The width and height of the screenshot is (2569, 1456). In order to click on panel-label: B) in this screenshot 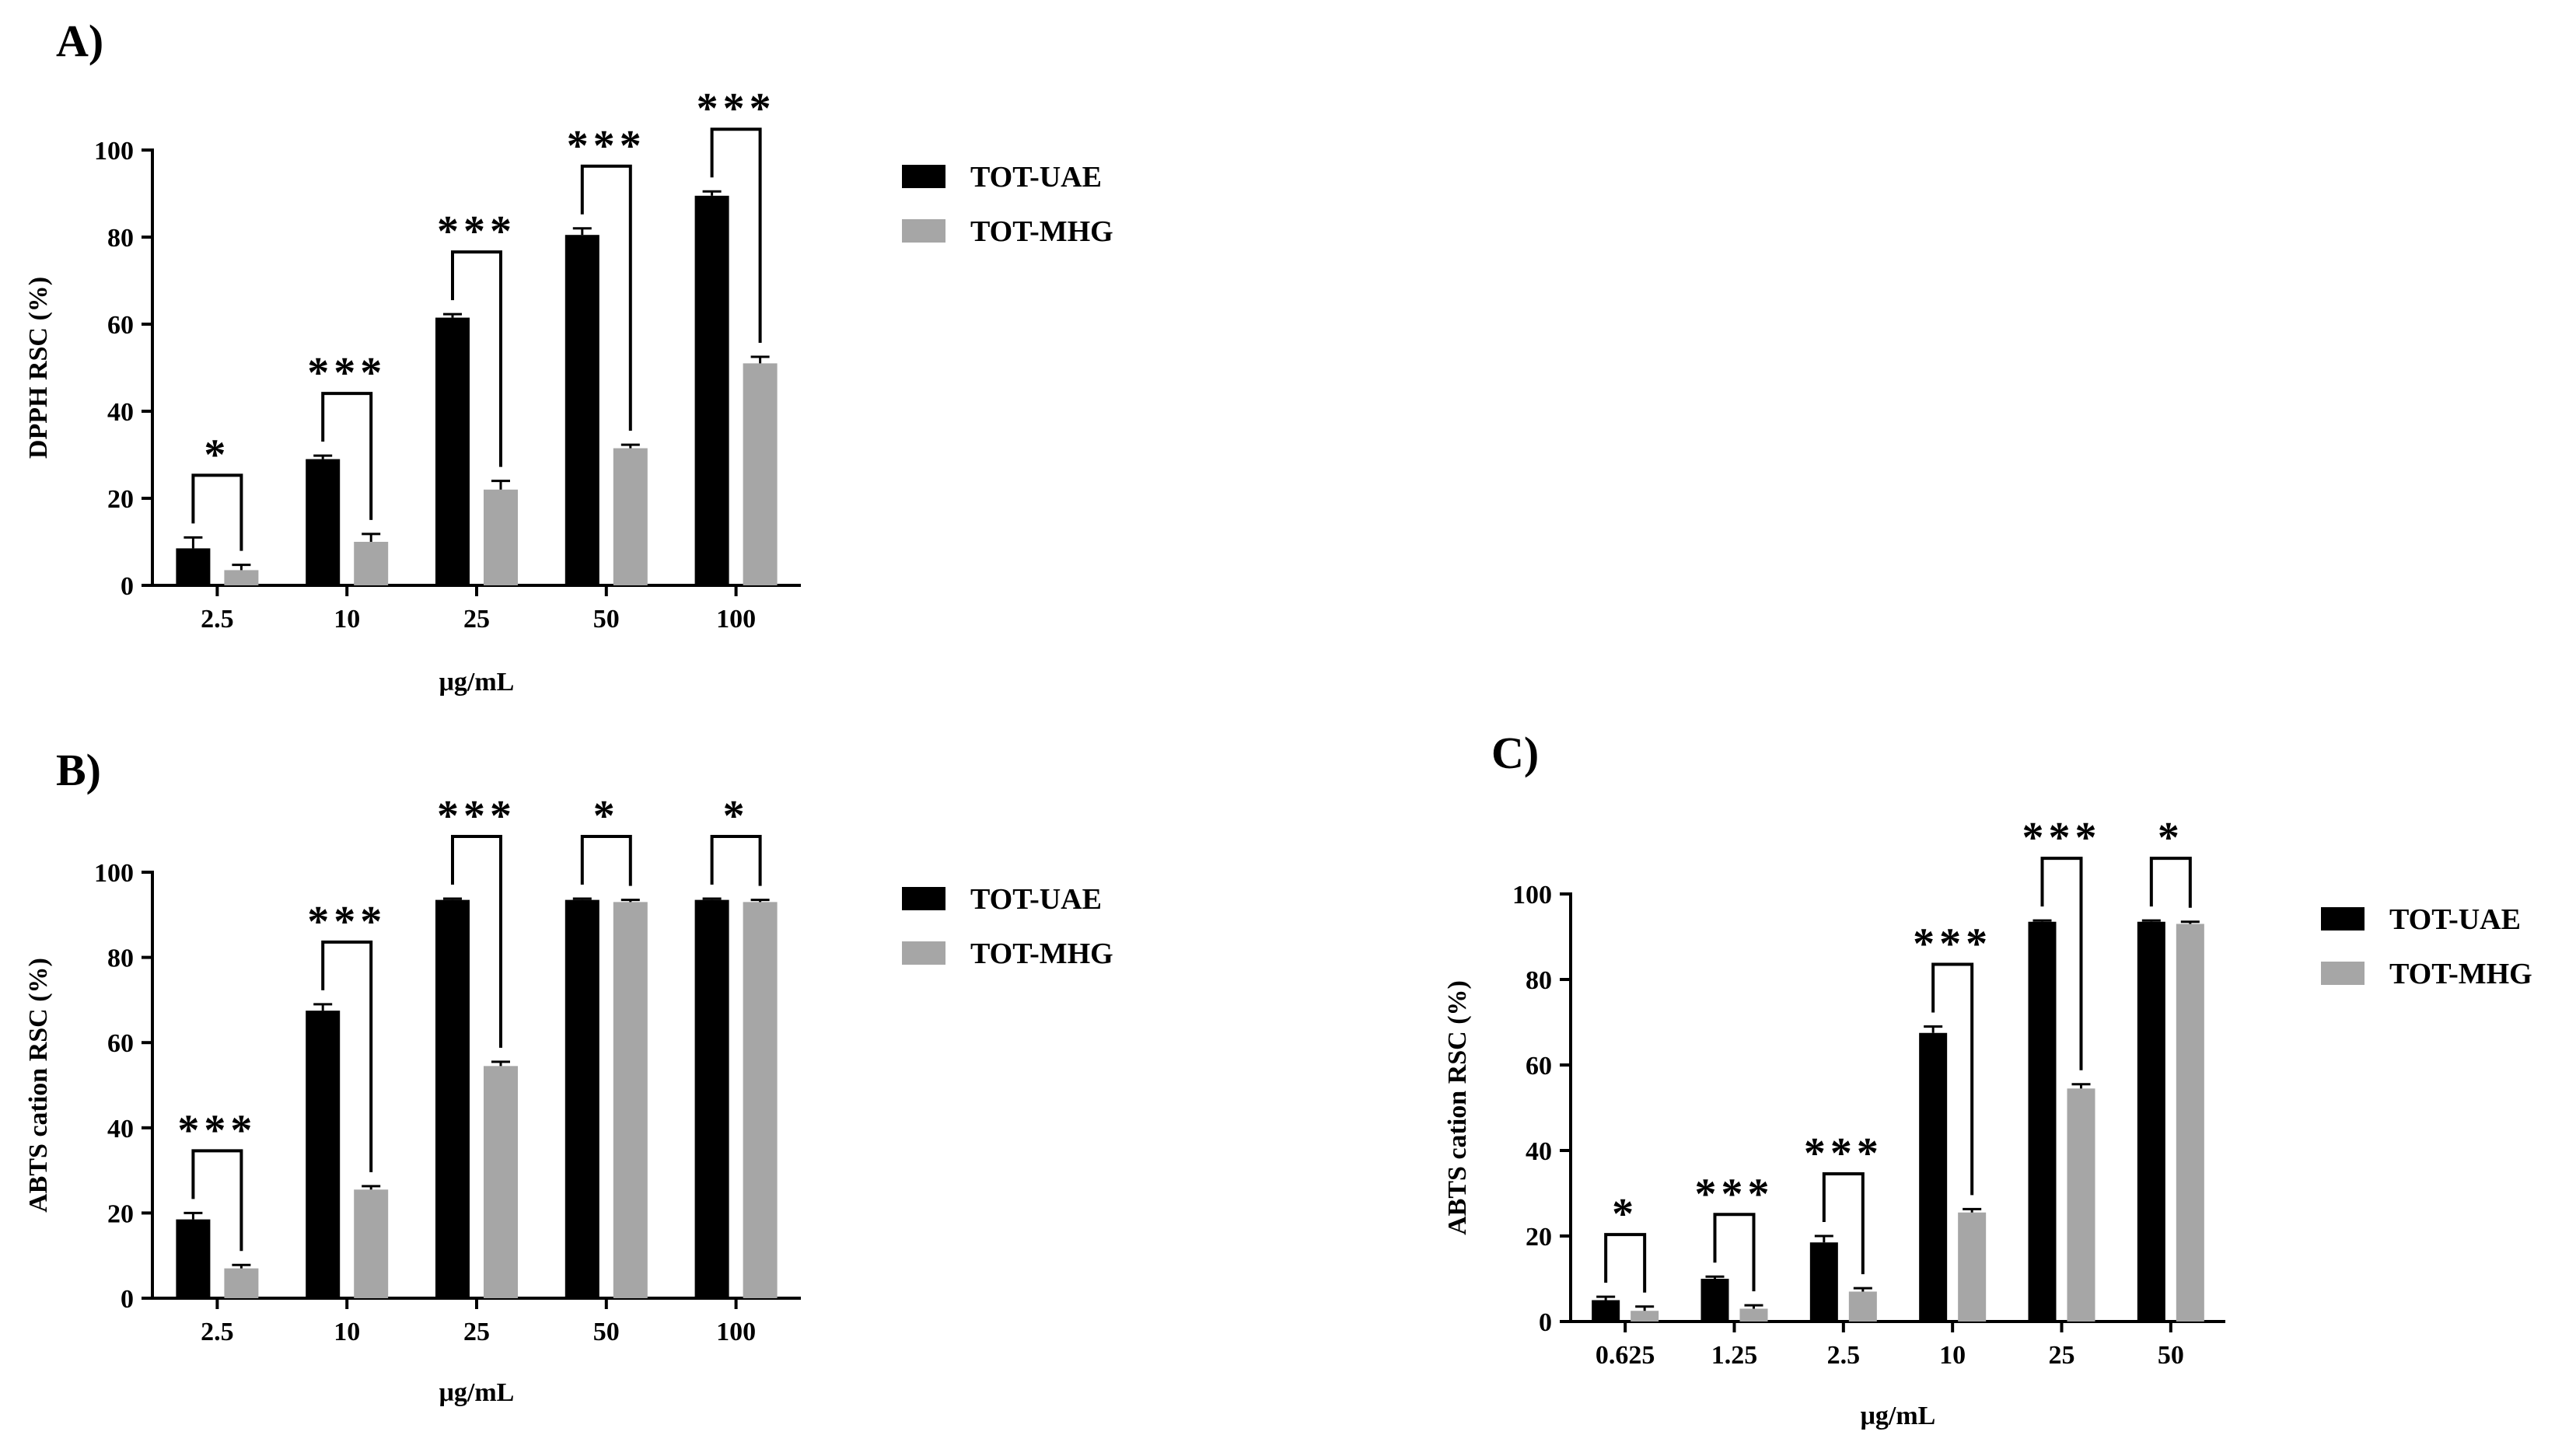, I will do `click(78, 770)`.